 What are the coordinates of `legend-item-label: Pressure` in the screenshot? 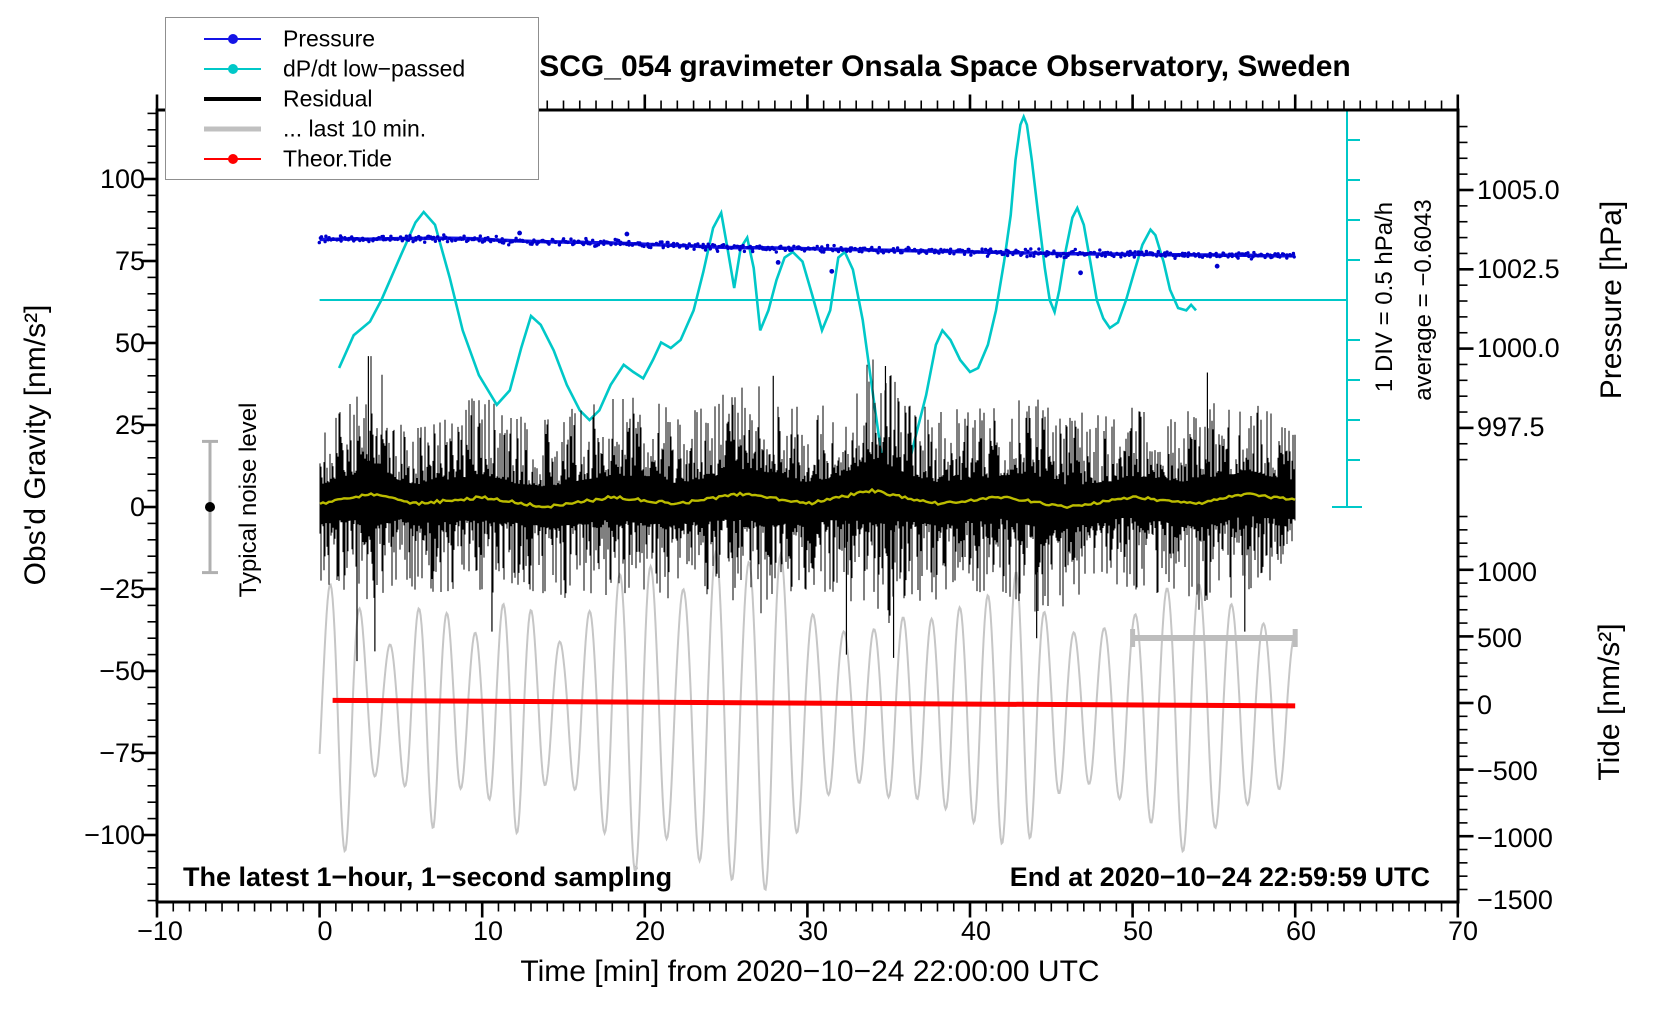 It's located at (329, 38).